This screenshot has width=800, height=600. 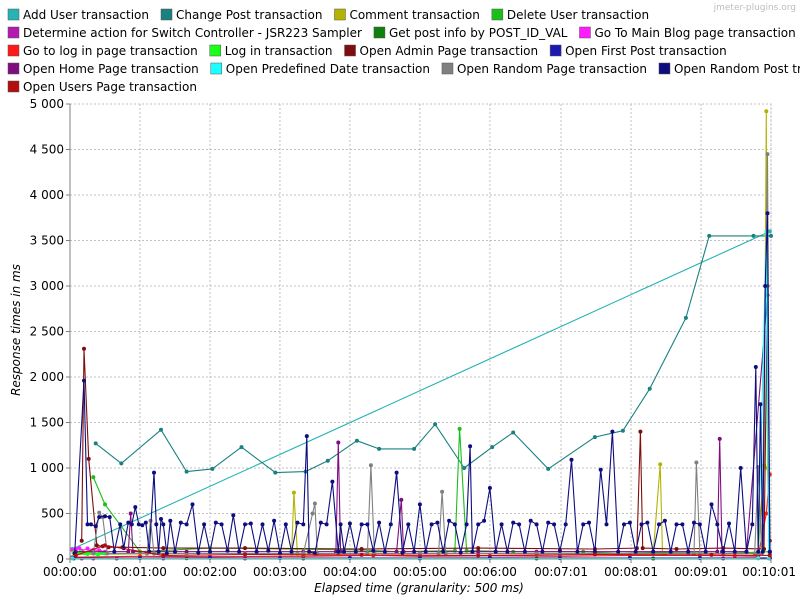 What do you see at coordinates (78, 15) in the screenshot?
I see `legend-item: Add User transaction` at bounding box center [78, 15].